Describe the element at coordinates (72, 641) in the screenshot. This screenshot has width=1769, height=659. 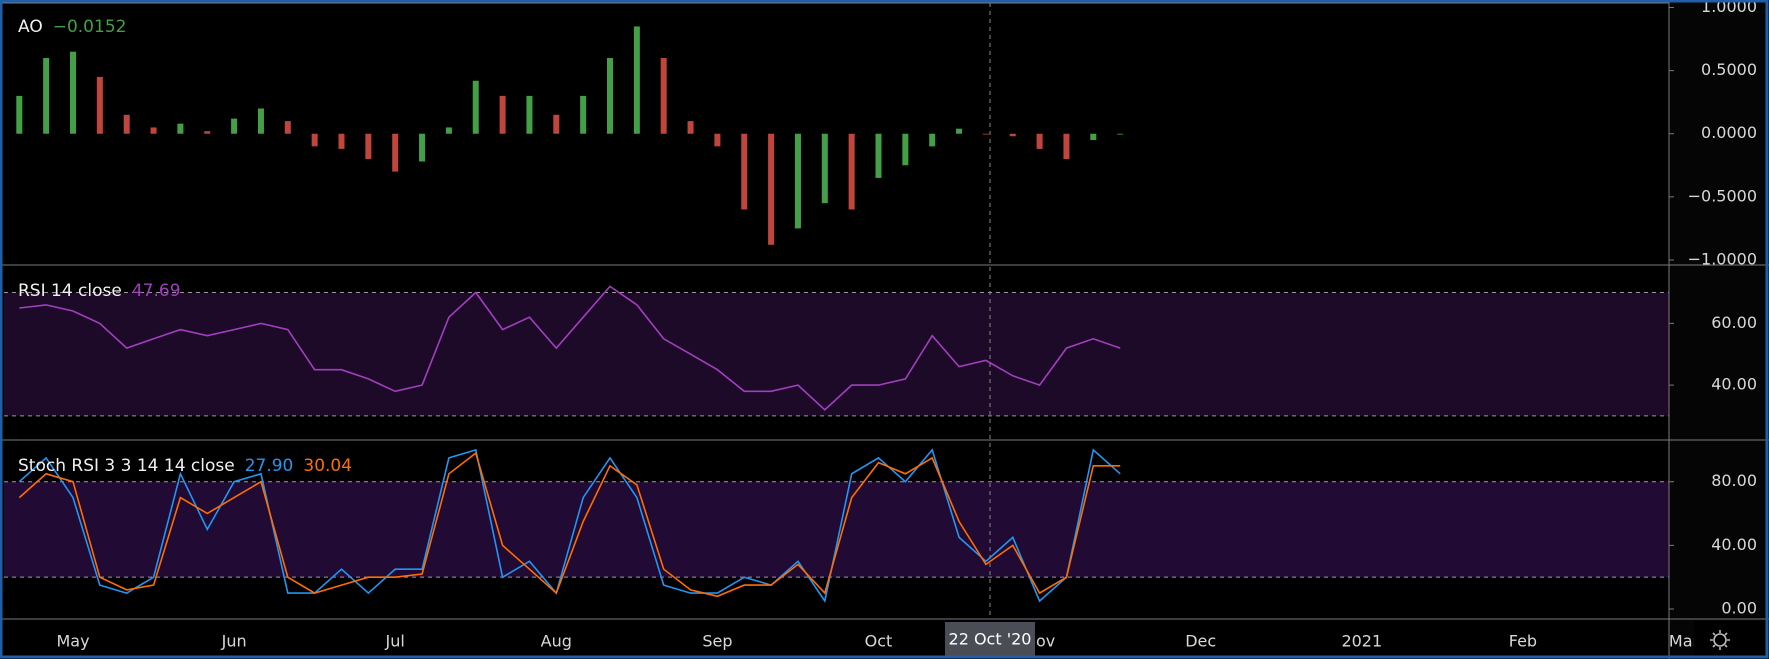
I see `x-tick-label: May` at that location.